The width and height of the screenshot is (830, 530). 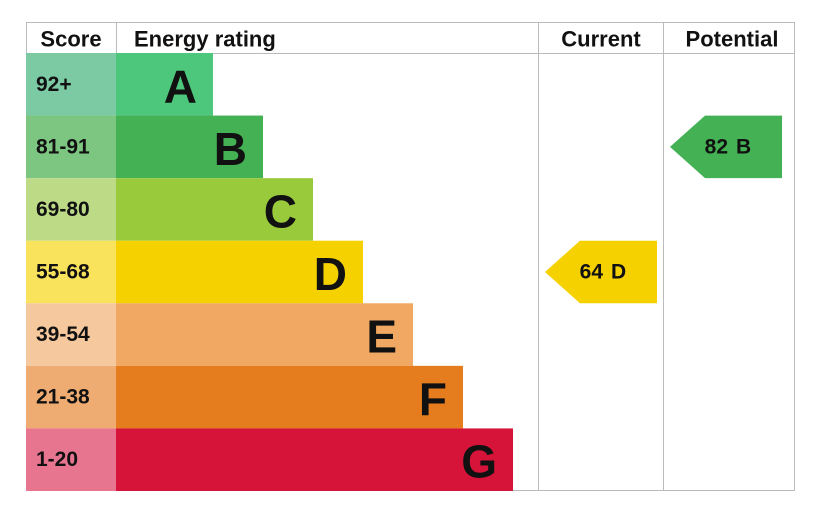 I want to click on rating-letter: G, so click(x=479, y=462).